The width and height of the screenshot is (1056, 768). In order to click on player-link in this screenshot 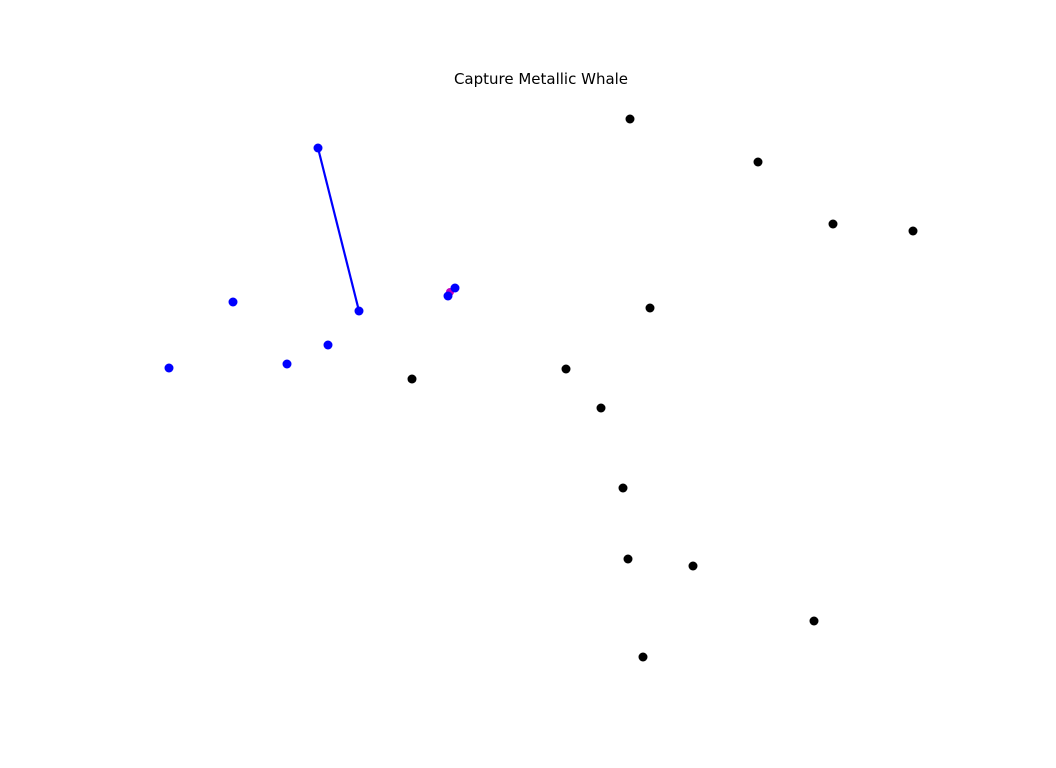, I will do `click(338, 229)`.